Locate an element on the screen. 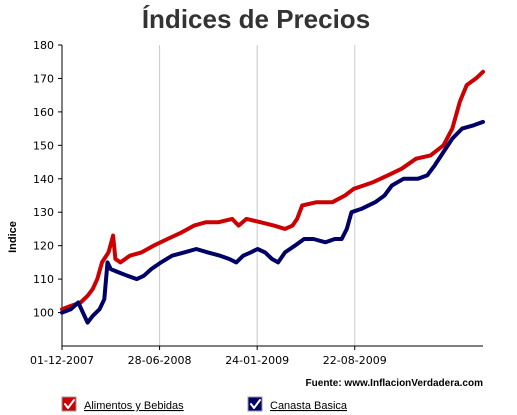 The image size is (517, 415). legend-label-2: Canasta Basica is located at coordinates (309, 406).